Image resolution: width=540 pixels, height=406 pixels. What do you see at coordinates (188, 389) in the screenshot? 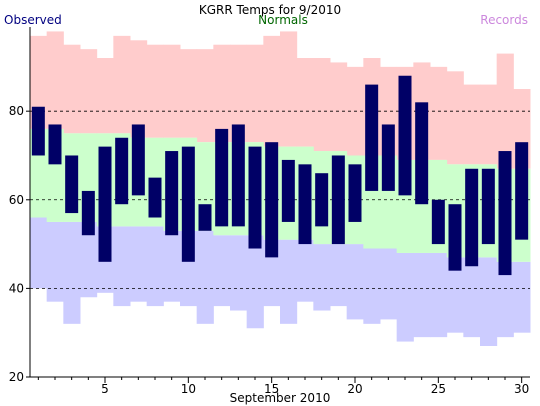
I see `x-tick-label: 10` at bounding box center [188, 389].